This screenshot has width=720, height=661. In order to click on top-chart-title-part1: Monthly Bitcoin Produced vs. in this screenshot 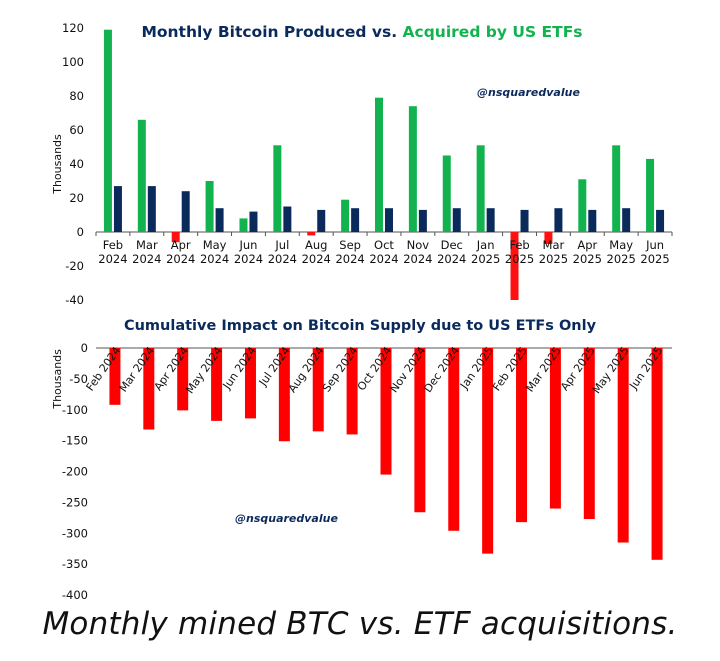, I will do `click(271, 32)`.